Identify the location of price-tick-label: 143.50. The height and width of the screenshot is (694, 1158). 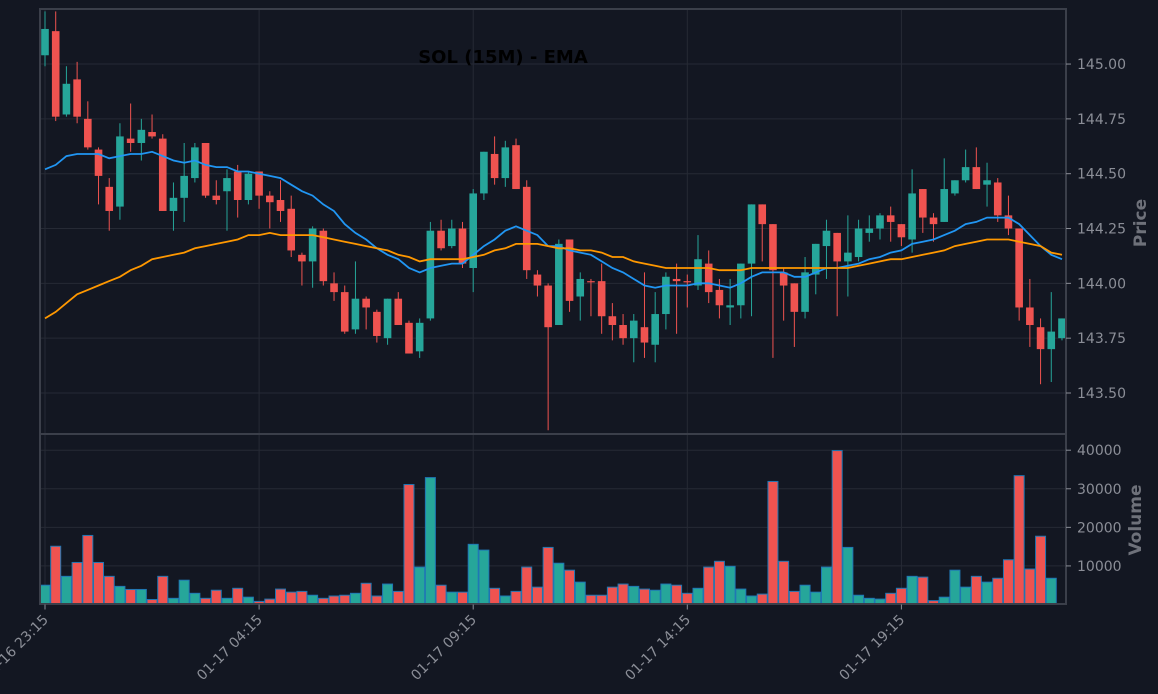
(1101, 394).